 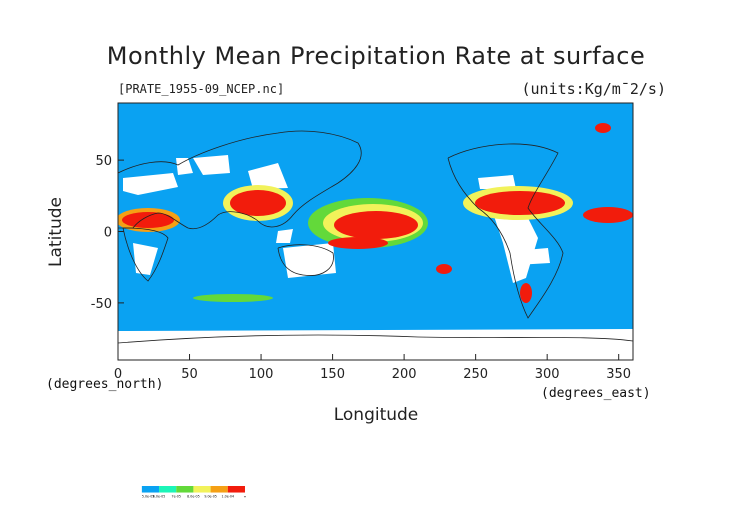 I want to click on x-tick-label: 100, so click(x=261, y=374).